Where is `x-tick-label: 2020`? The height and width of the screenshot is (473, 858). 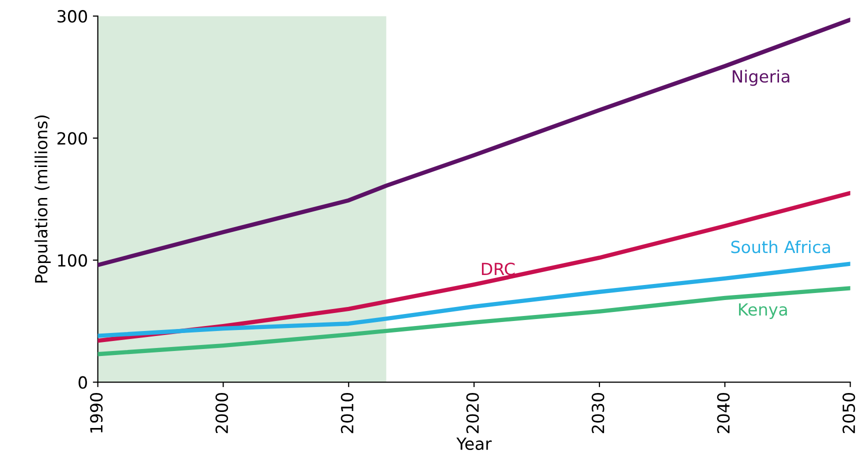 x-tick-label: 2020 is located at coordinates (472, 413).